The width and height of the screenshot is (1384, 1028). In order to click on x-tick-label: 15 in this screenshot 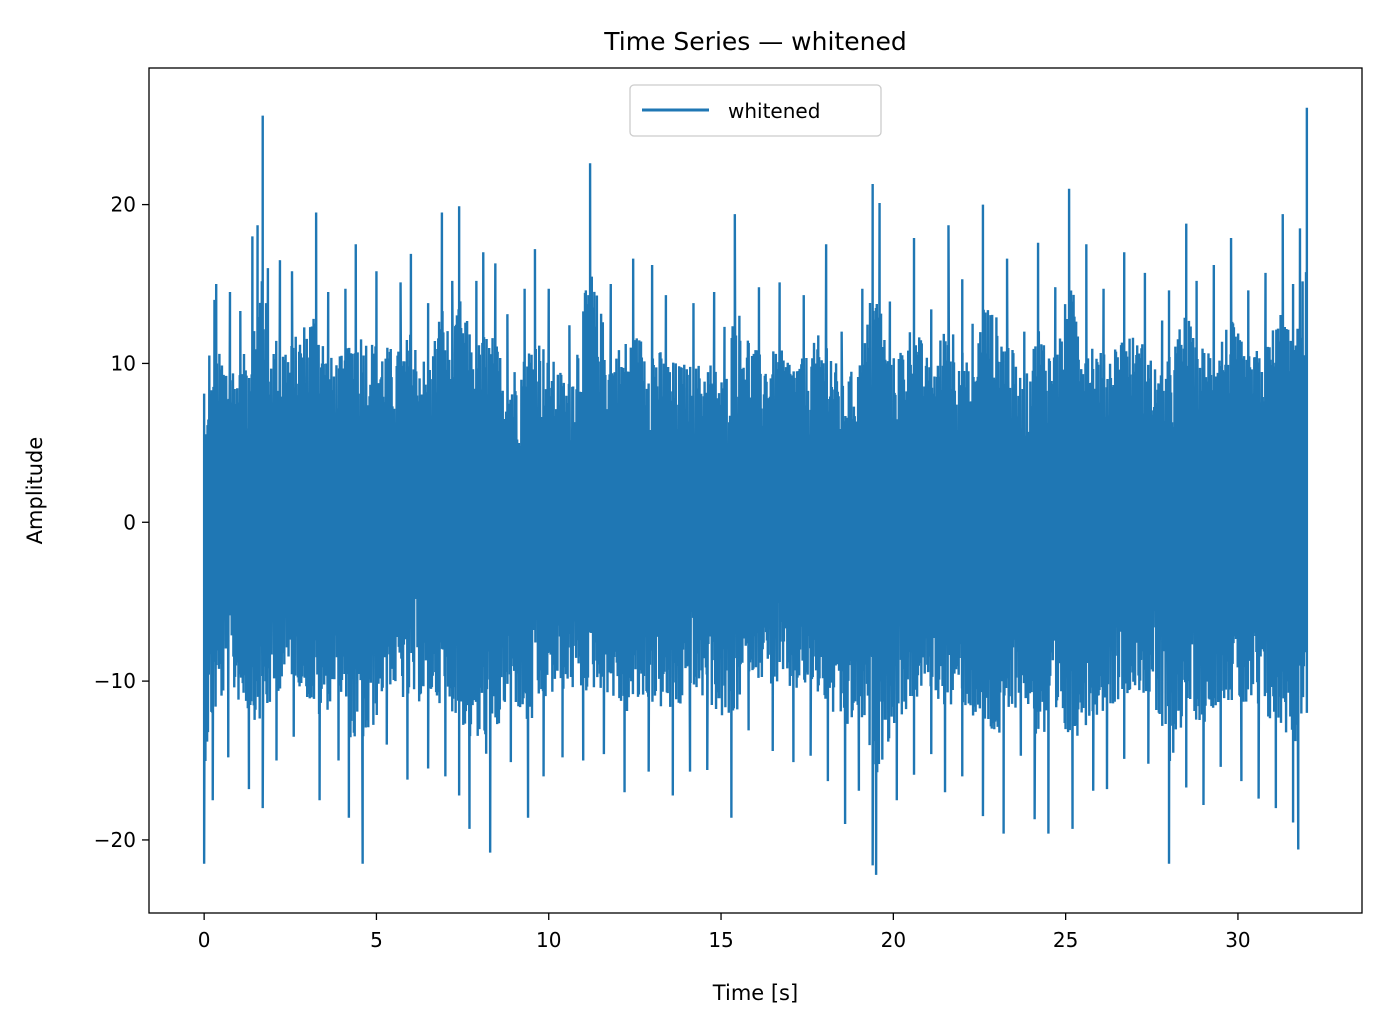, I will do `click(720, 940)`.